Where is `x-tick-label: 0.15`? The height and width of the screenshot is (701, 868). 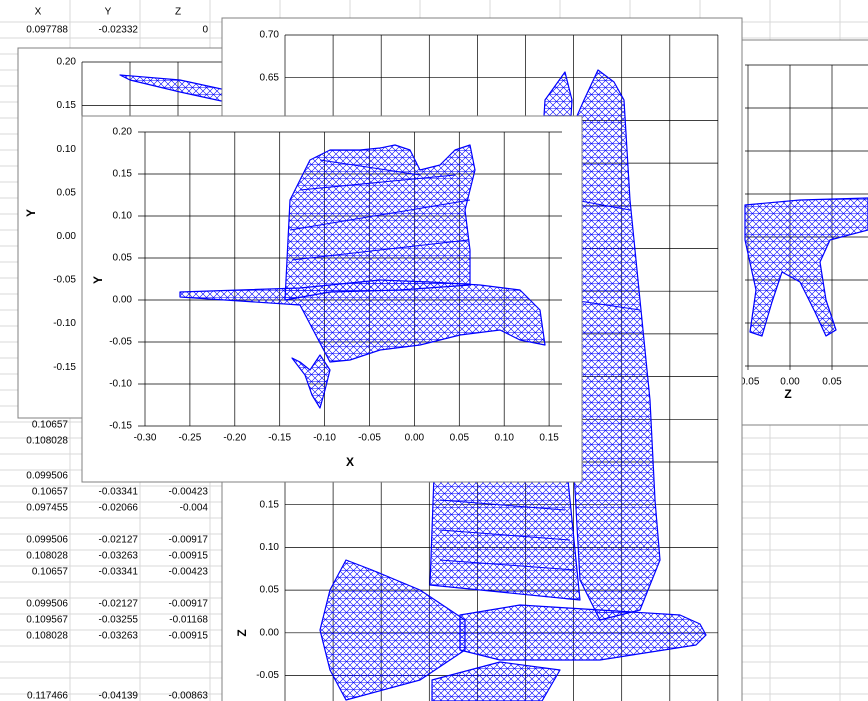
x-tick-label: 0.15 is located at coordinates (549, 438).